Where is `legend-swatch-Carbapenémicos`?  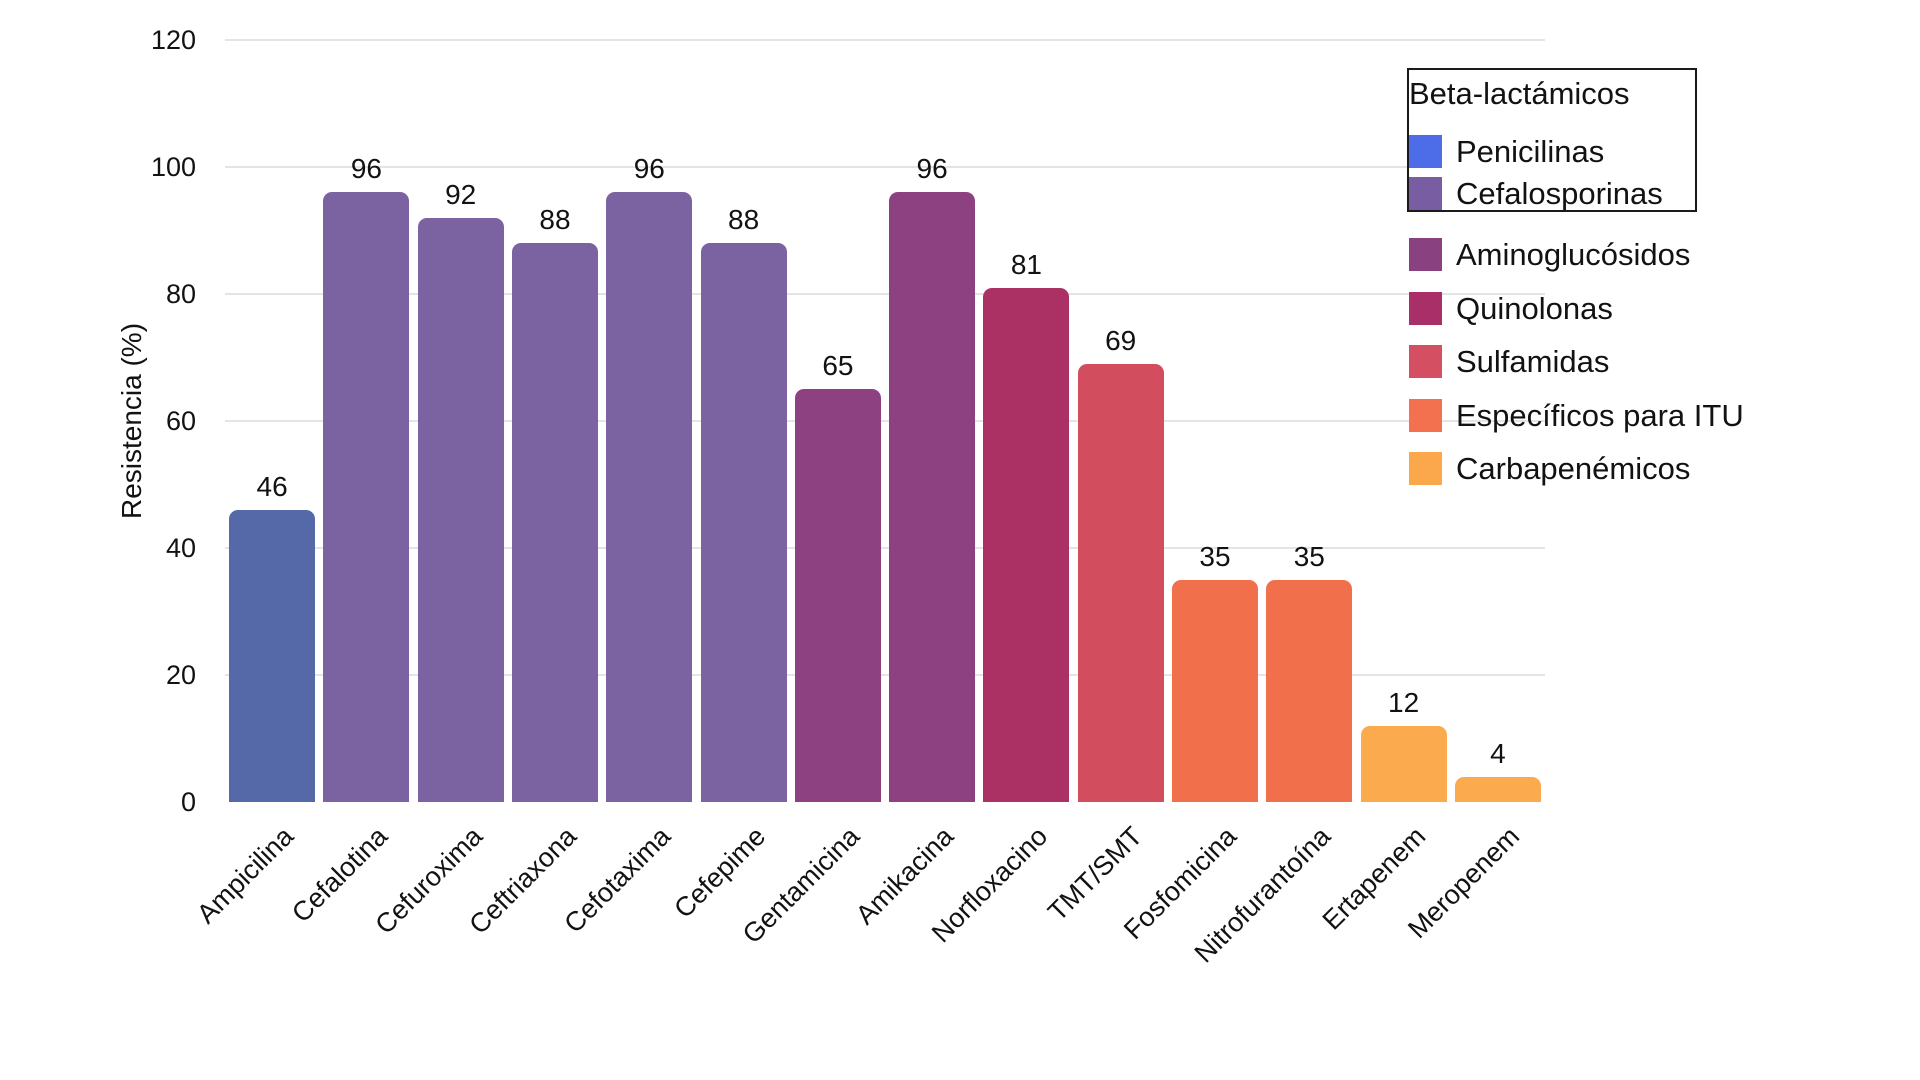 legend-swatch-Carbapenémicos is located at coordinates (1425, 468).